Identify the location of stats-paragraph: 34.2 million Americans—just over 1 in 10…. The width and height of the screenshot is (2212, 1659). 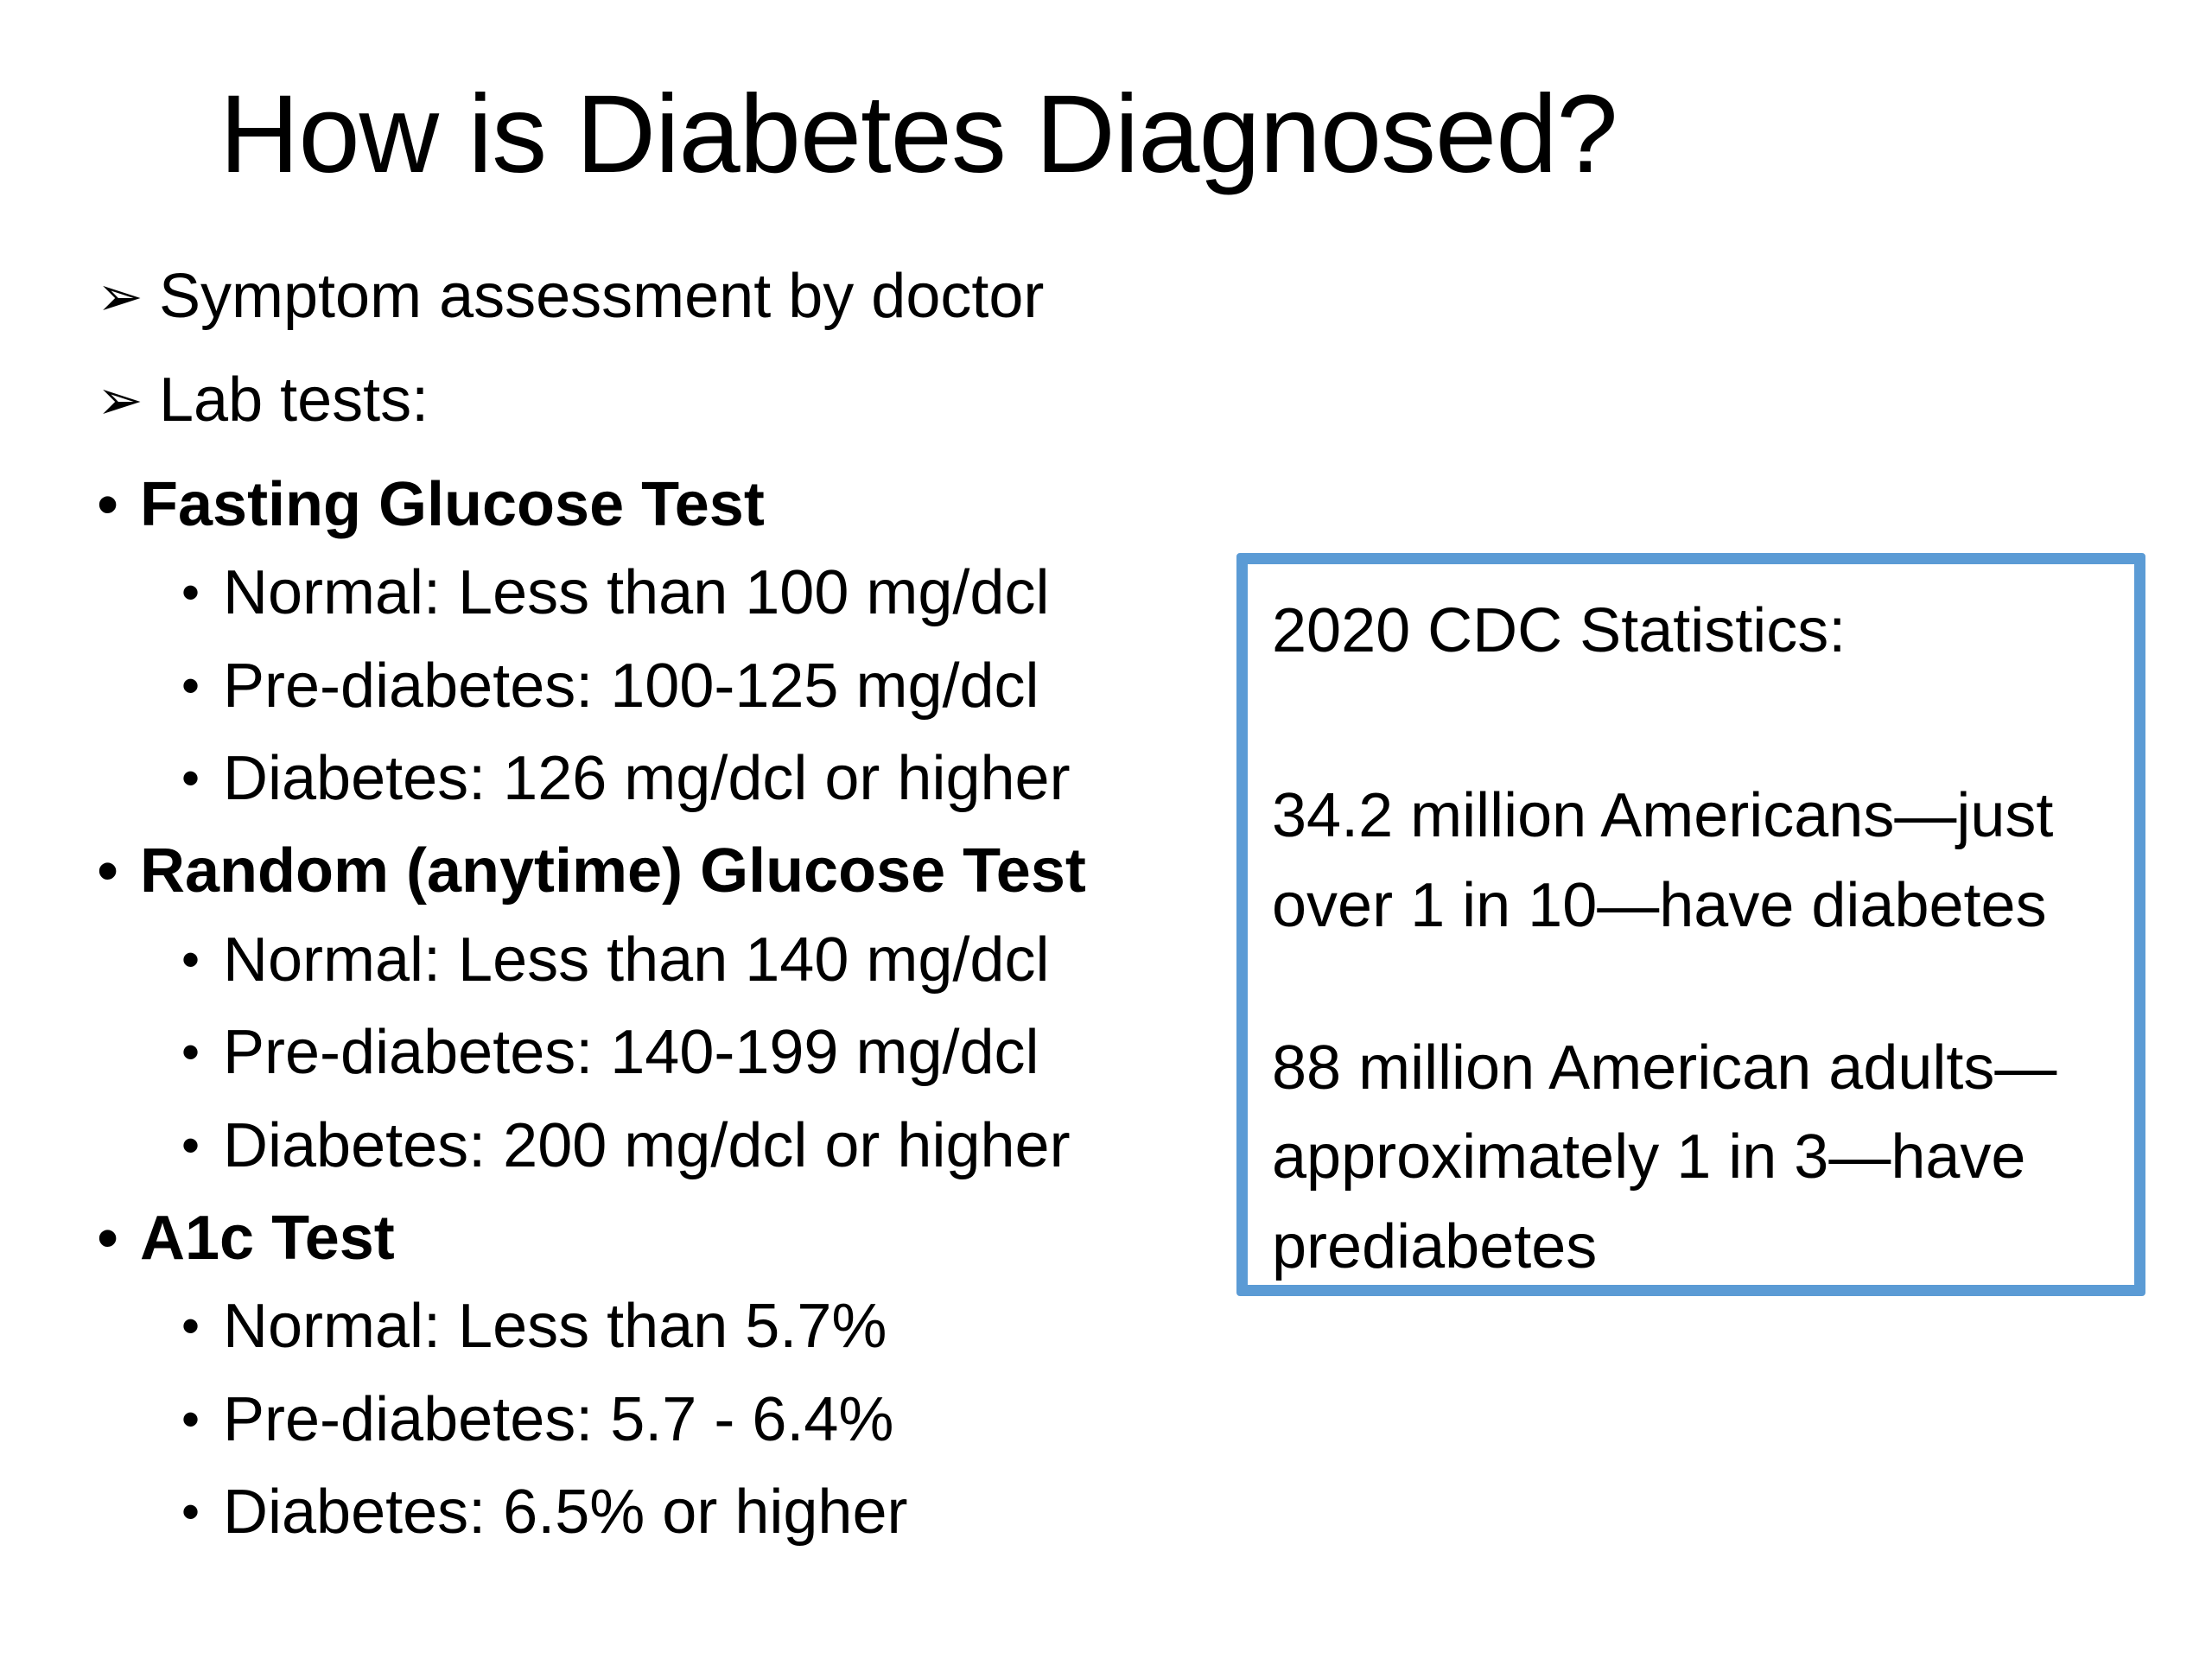
(1663, 861).